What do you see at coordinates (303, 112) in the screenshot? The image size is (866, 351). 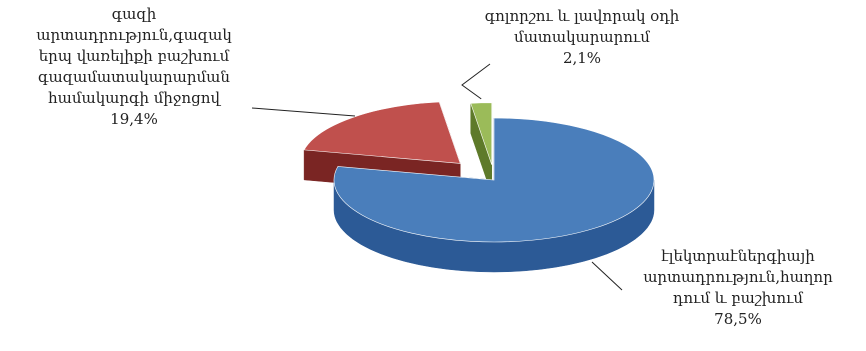 I see `leader-line-gas` at bounding box center [303, 112].